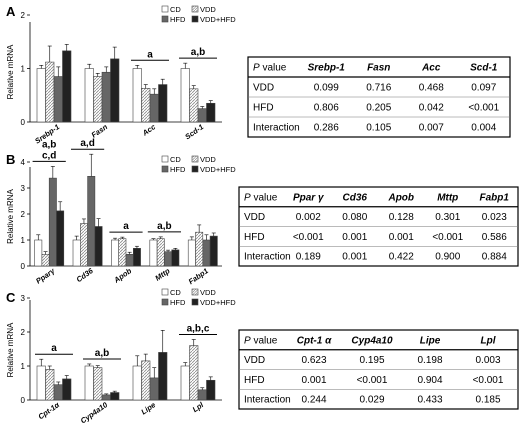  What do you see at coordinates (85, 275) in the screenshot?
I see `category-label: Cd36` at bounding box center [85, 275].